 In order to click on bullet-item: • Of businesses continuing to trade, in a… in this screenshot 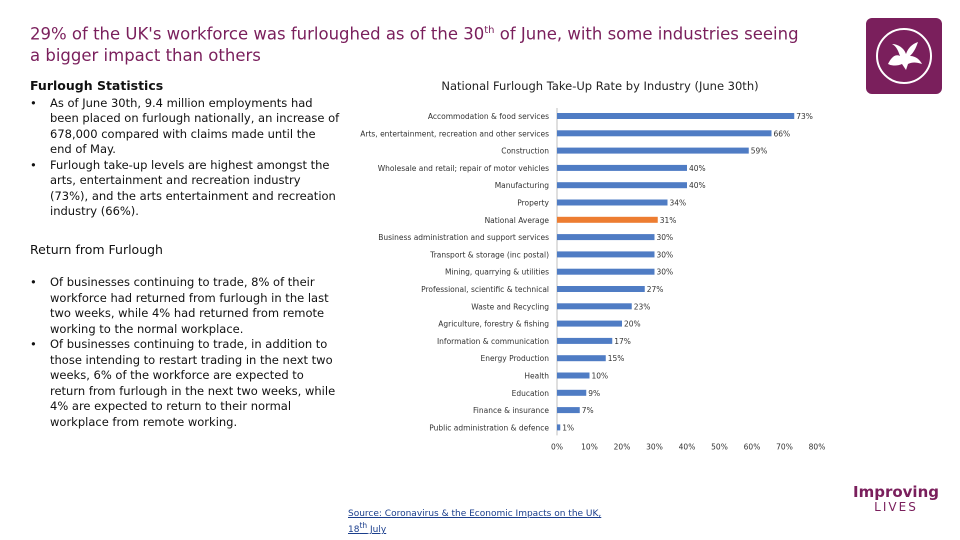, I will do `click(185, 383)`.